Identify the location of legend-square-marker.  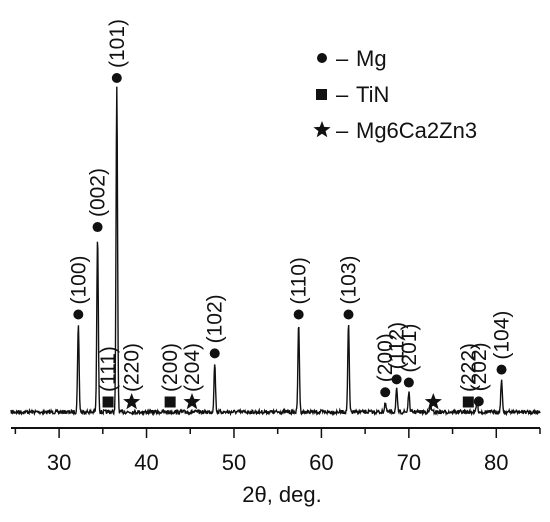
(321, 94).